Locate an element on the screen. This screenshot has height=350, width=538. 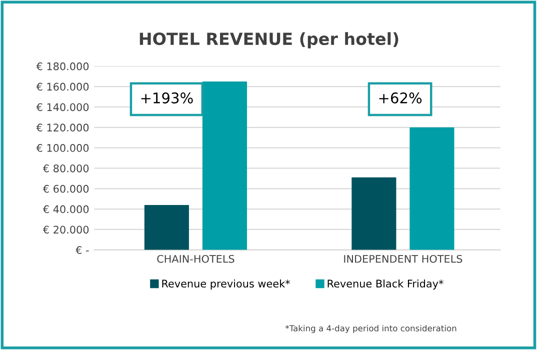
y-tick-label: € 160.000 is located at coordinates (62, 86).